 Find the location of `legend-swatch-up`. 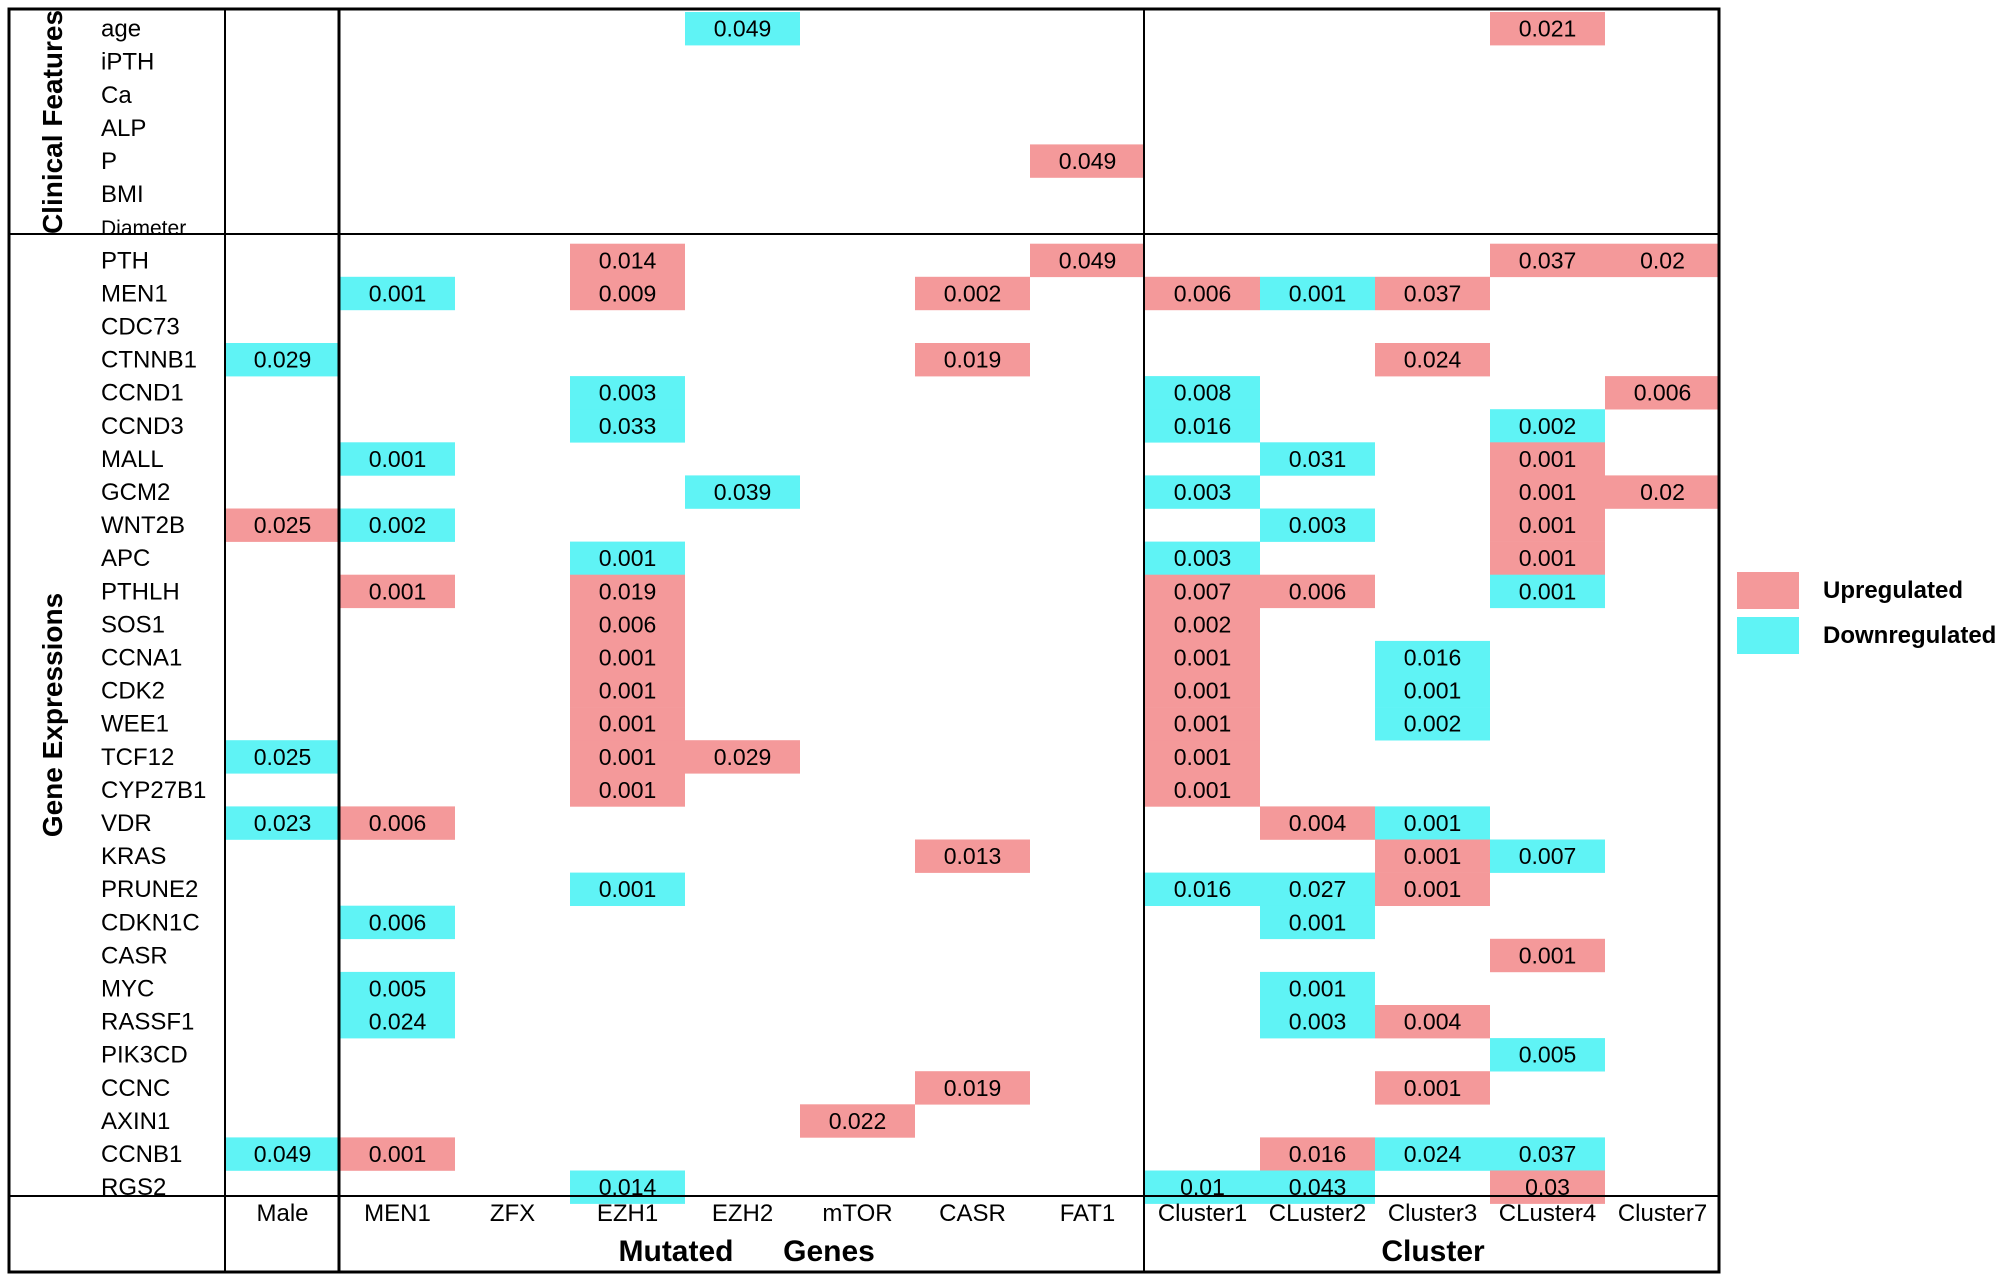

legend-swatch-up is located at coordinates (1768, 590).